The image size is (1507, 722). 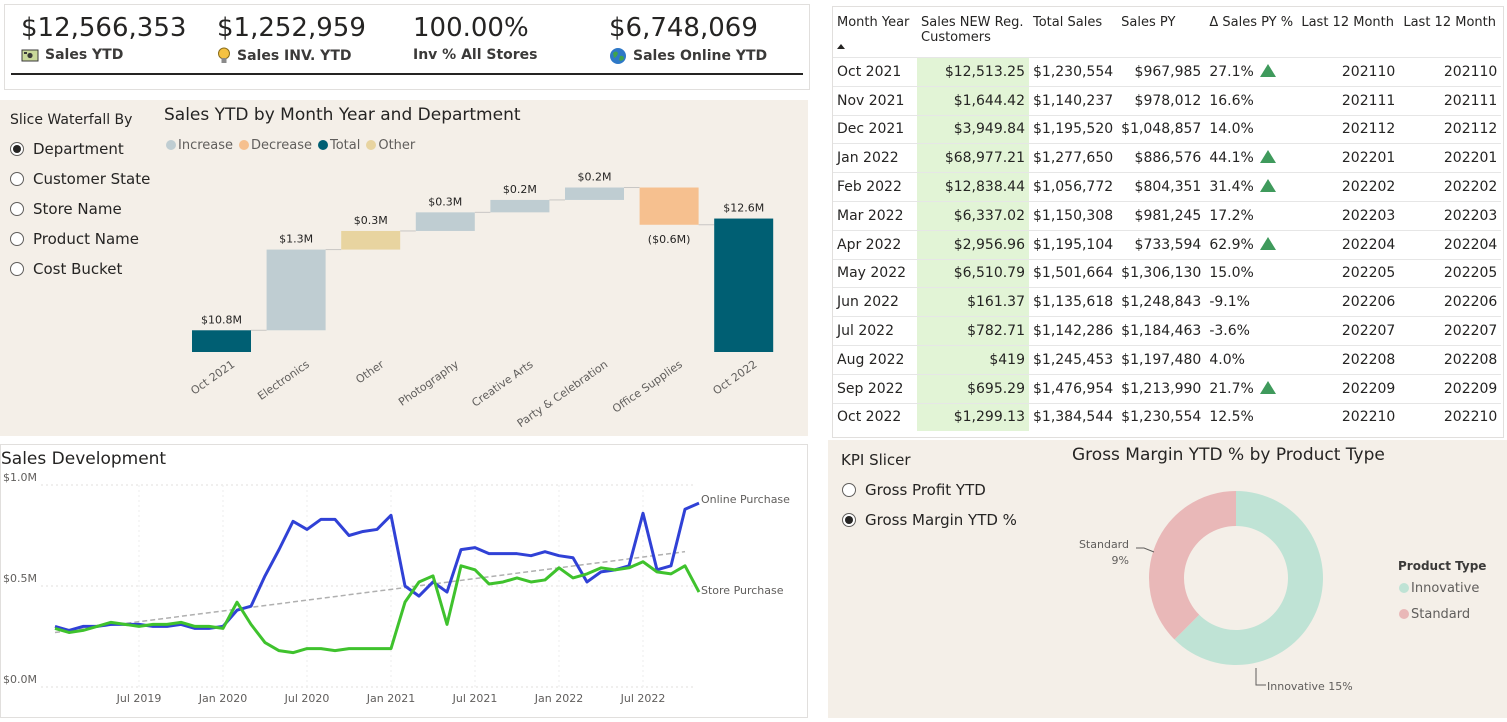 I want to click on online-purchase-line, so click(x=377, y=566).